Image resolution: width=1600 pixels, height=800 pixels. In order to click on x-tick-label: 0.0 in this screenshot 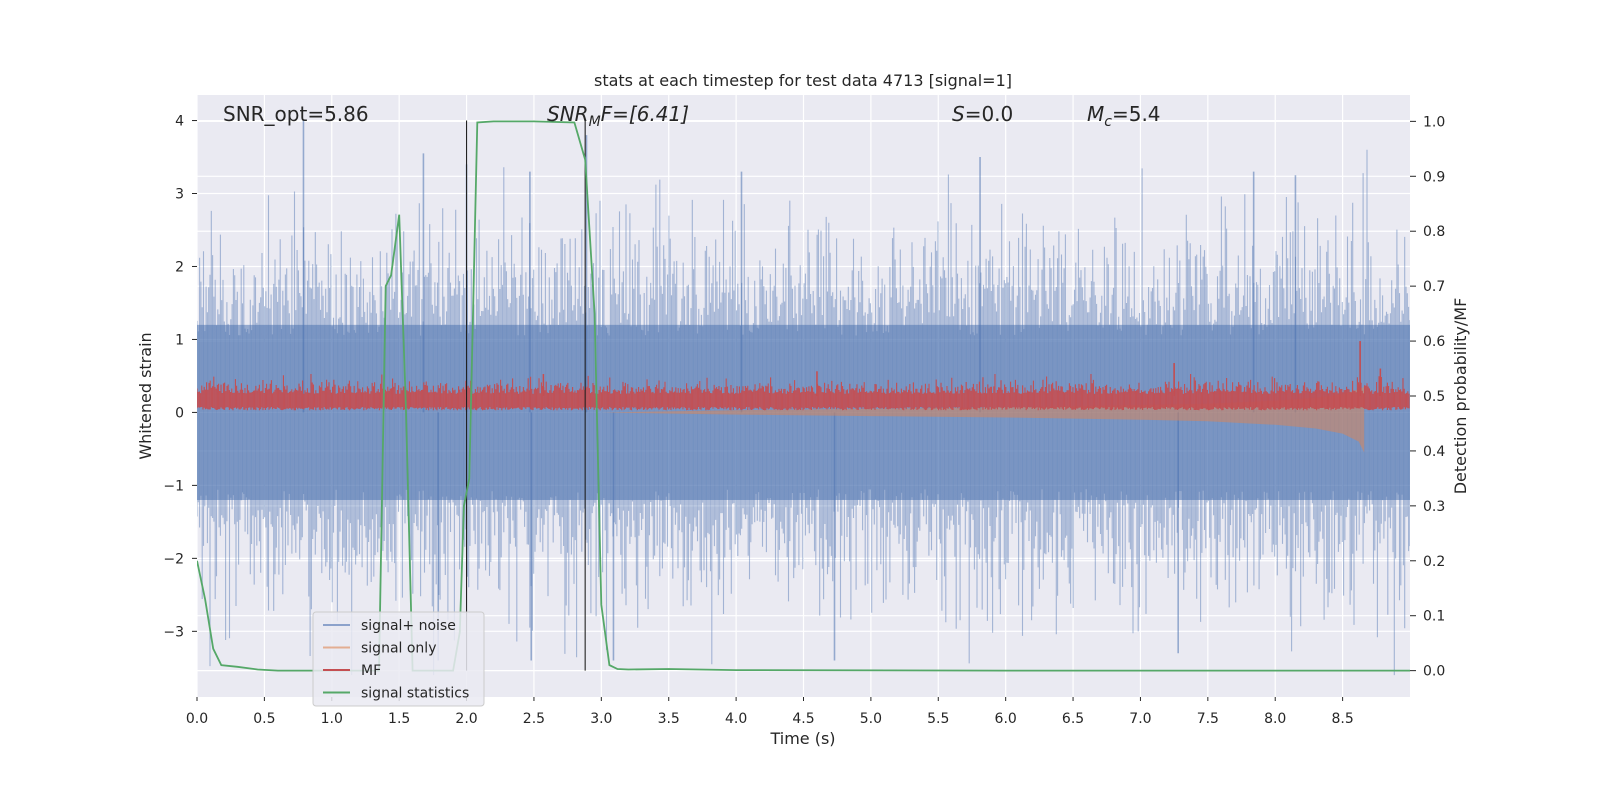, I will do `click(197, 719)`.